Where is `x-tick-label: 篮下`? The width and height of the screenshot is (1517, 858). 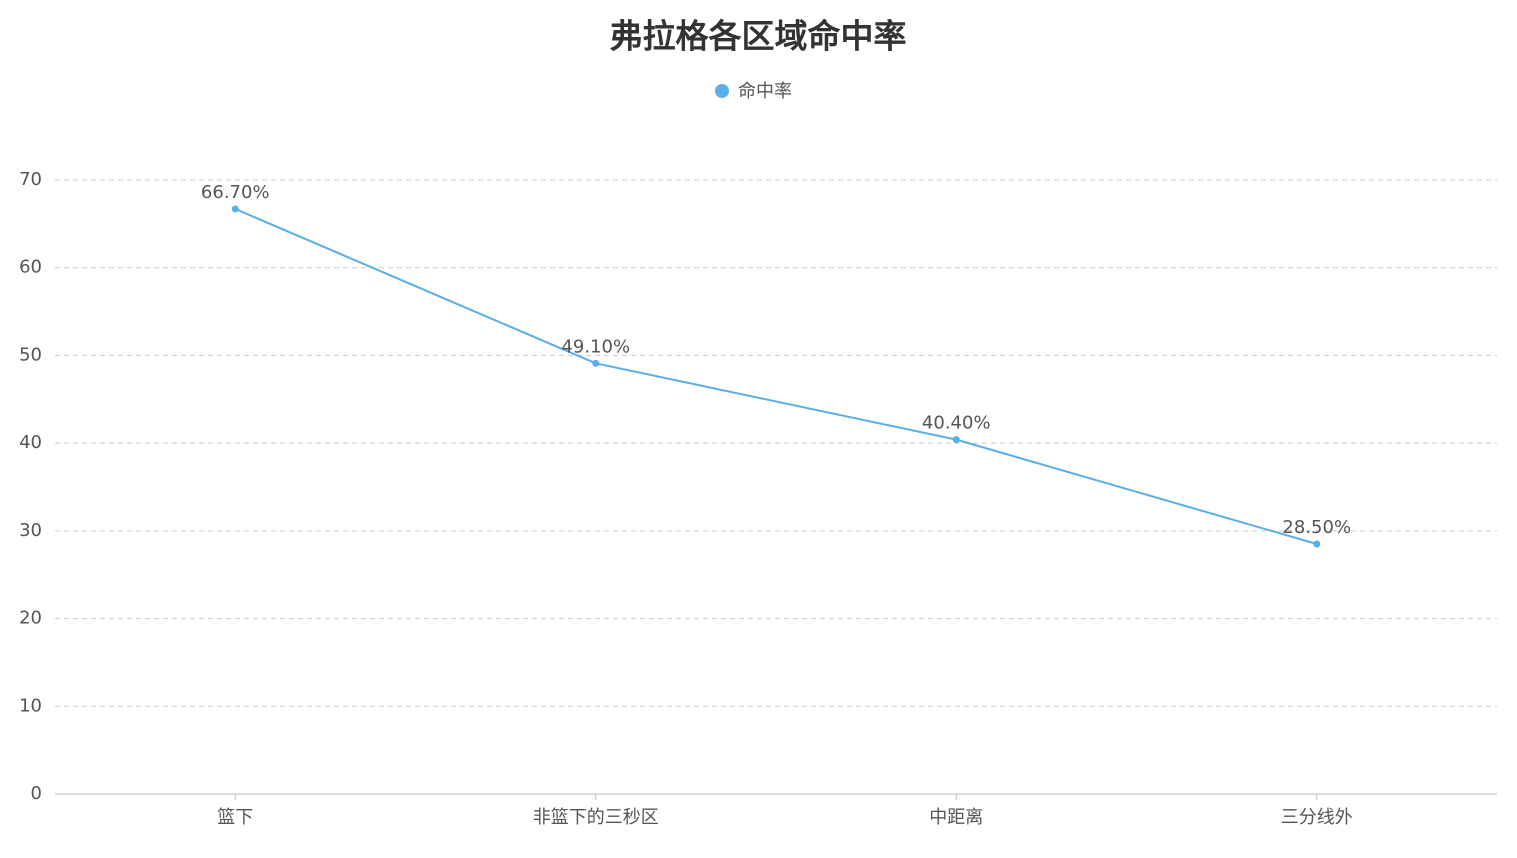 x-tick-label: 篮下 is located at coordinates (235, 817).